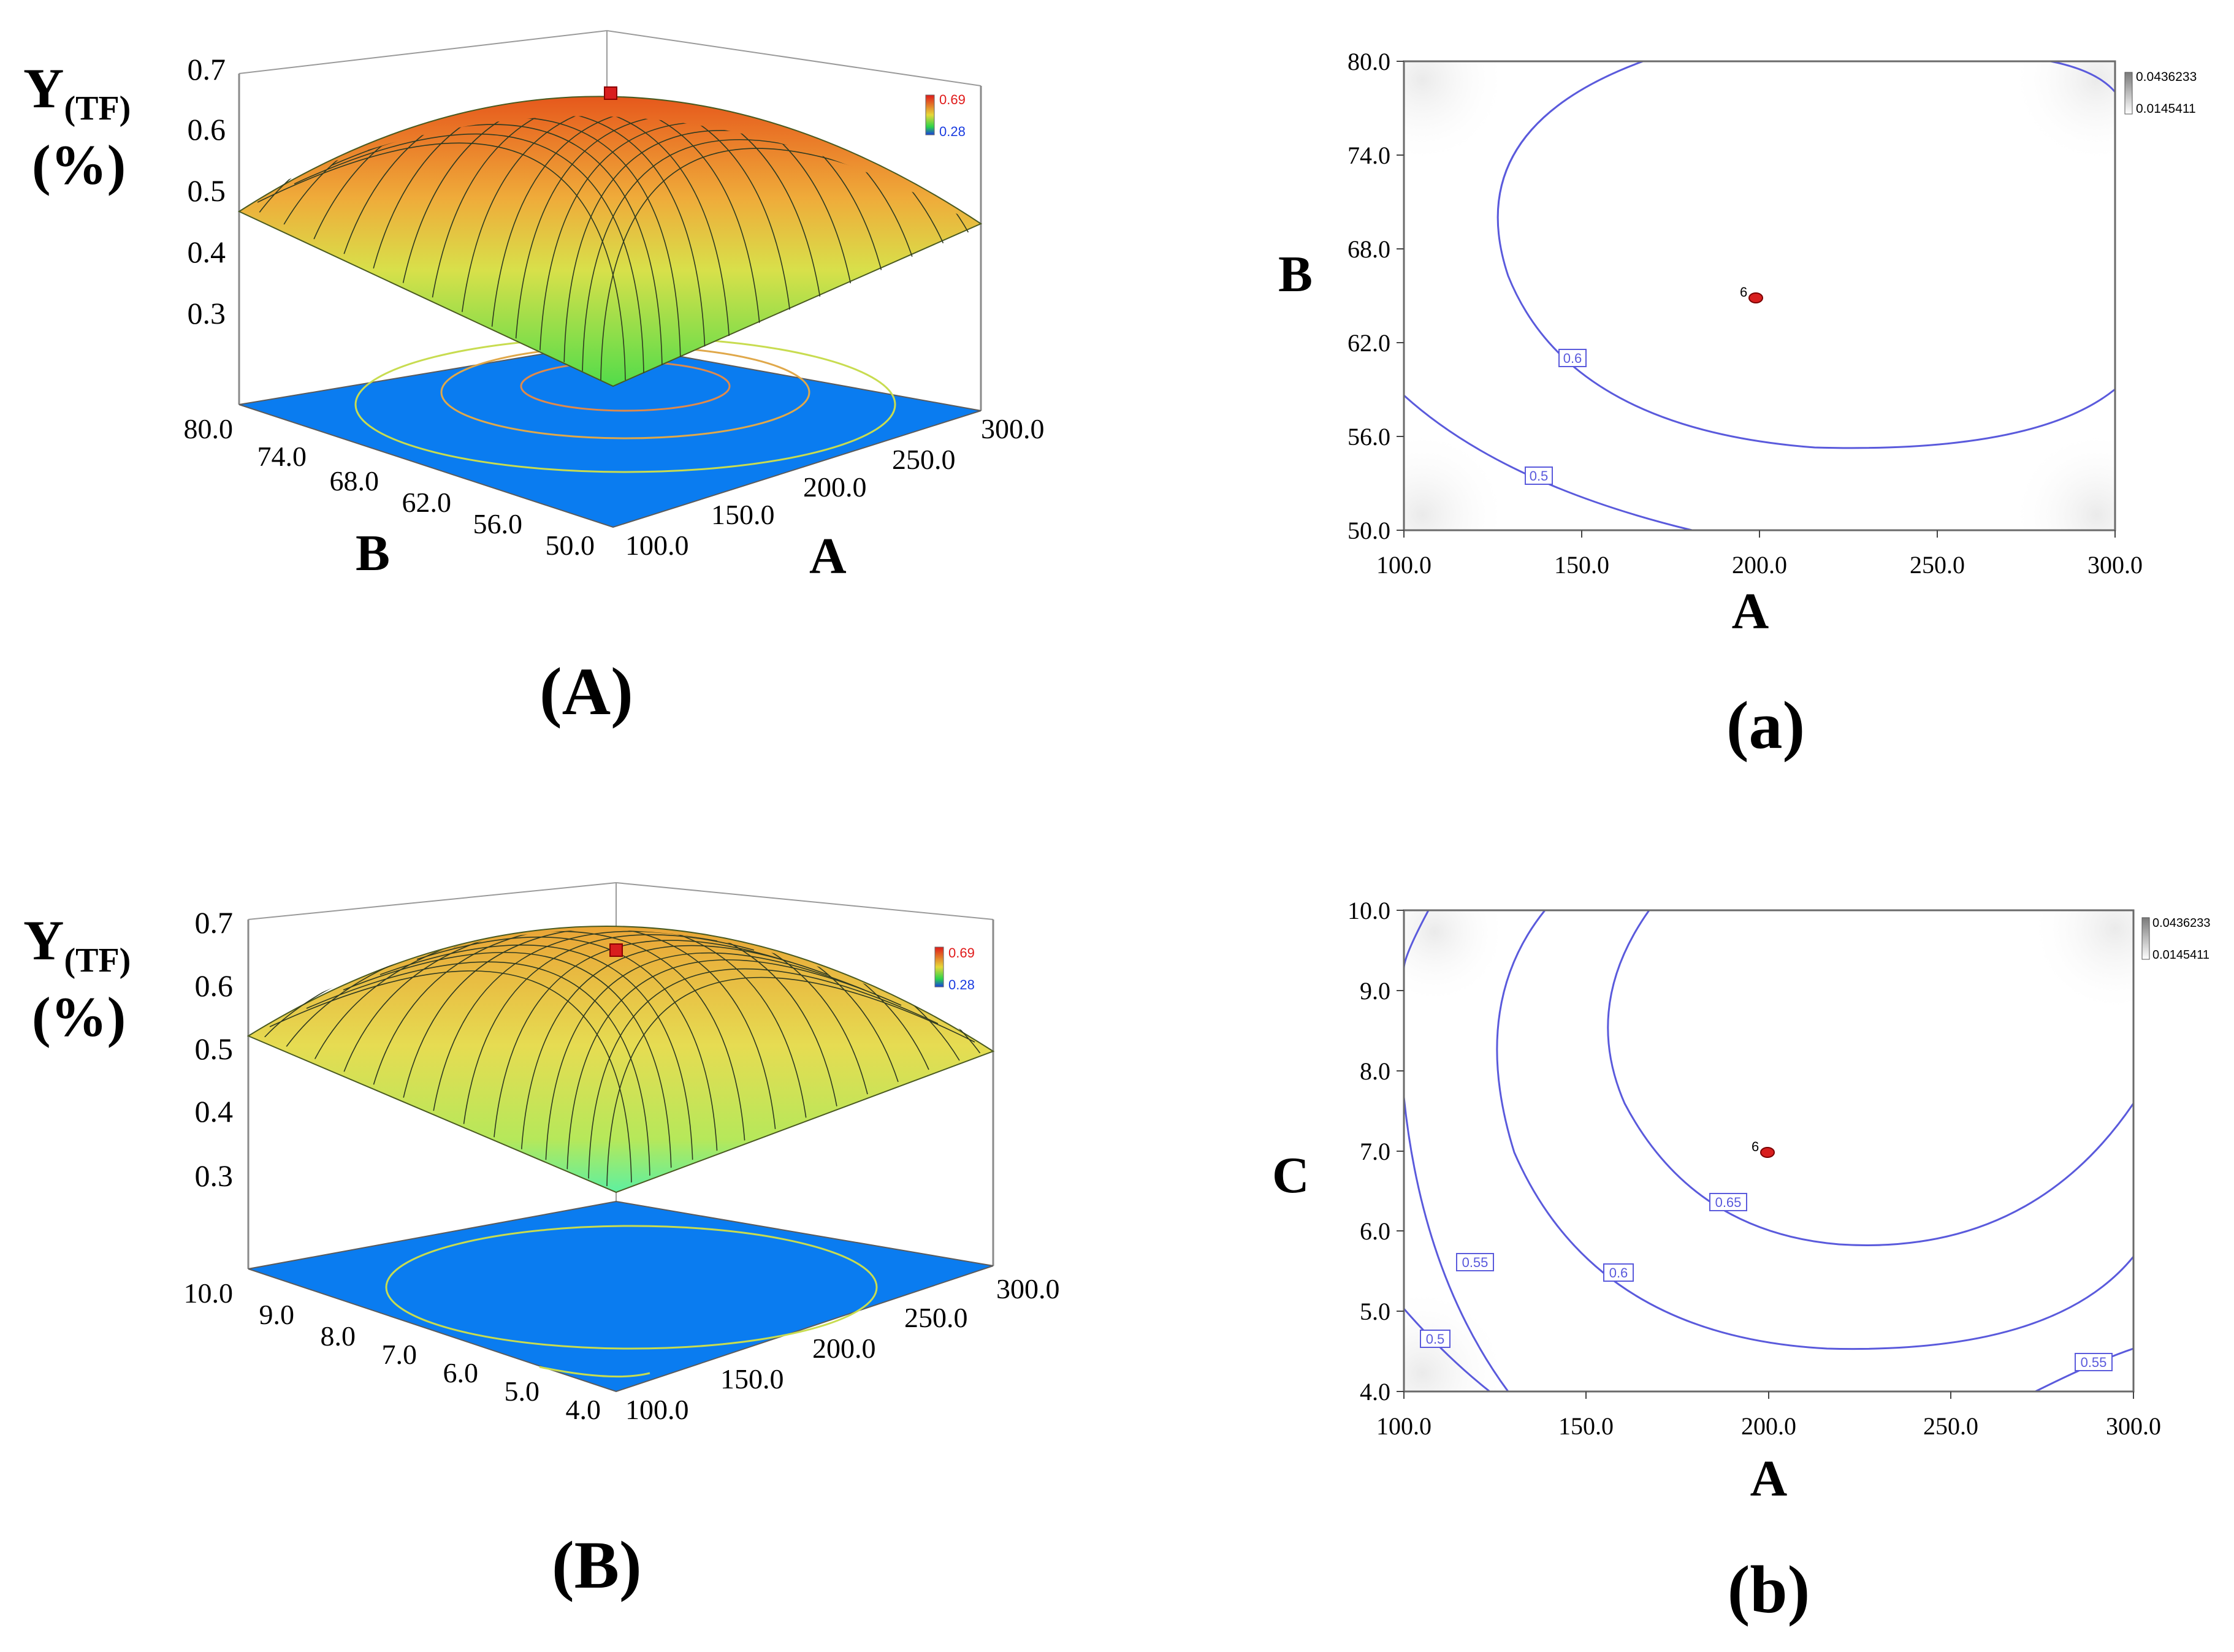 This screenshot has width=2234, height=1652. What do you see at coordinates (1765, 725) in the screenshot?
I see `panel-caption: (a)` at bounding box center [1765, 725].